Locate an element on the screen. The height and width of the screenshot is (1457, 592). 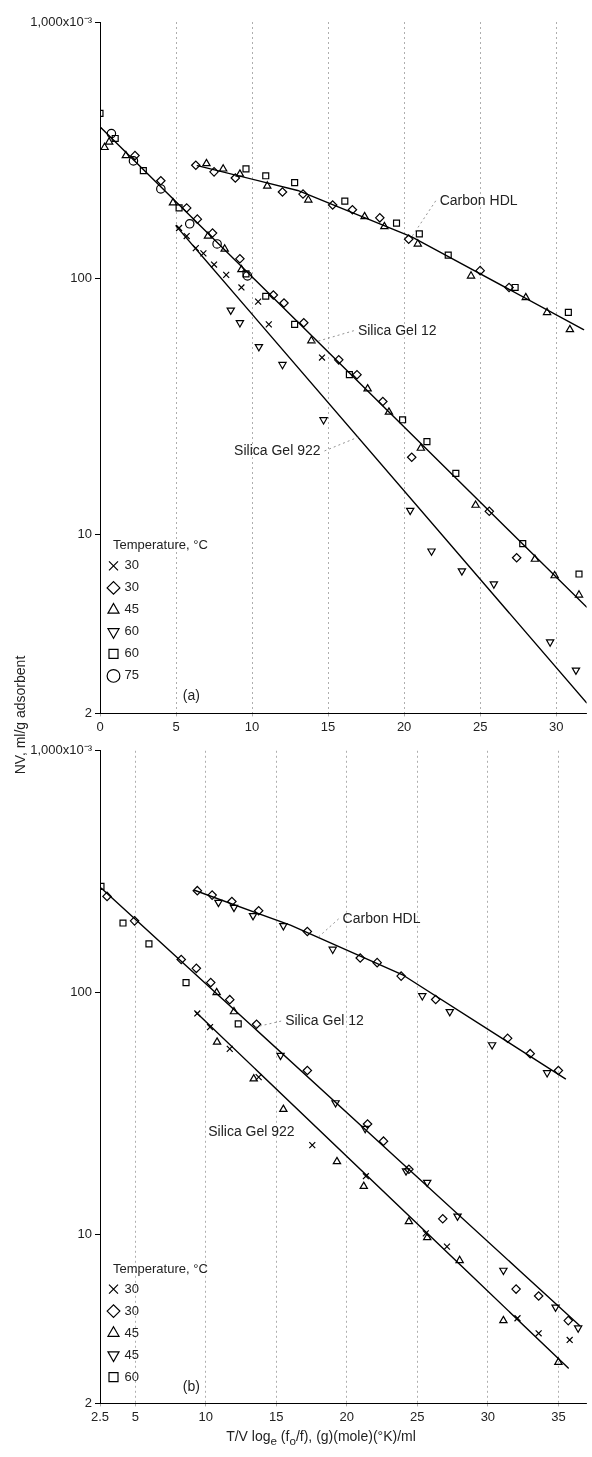
x-tick-label: 35 is located at coordinates (558, 1416).